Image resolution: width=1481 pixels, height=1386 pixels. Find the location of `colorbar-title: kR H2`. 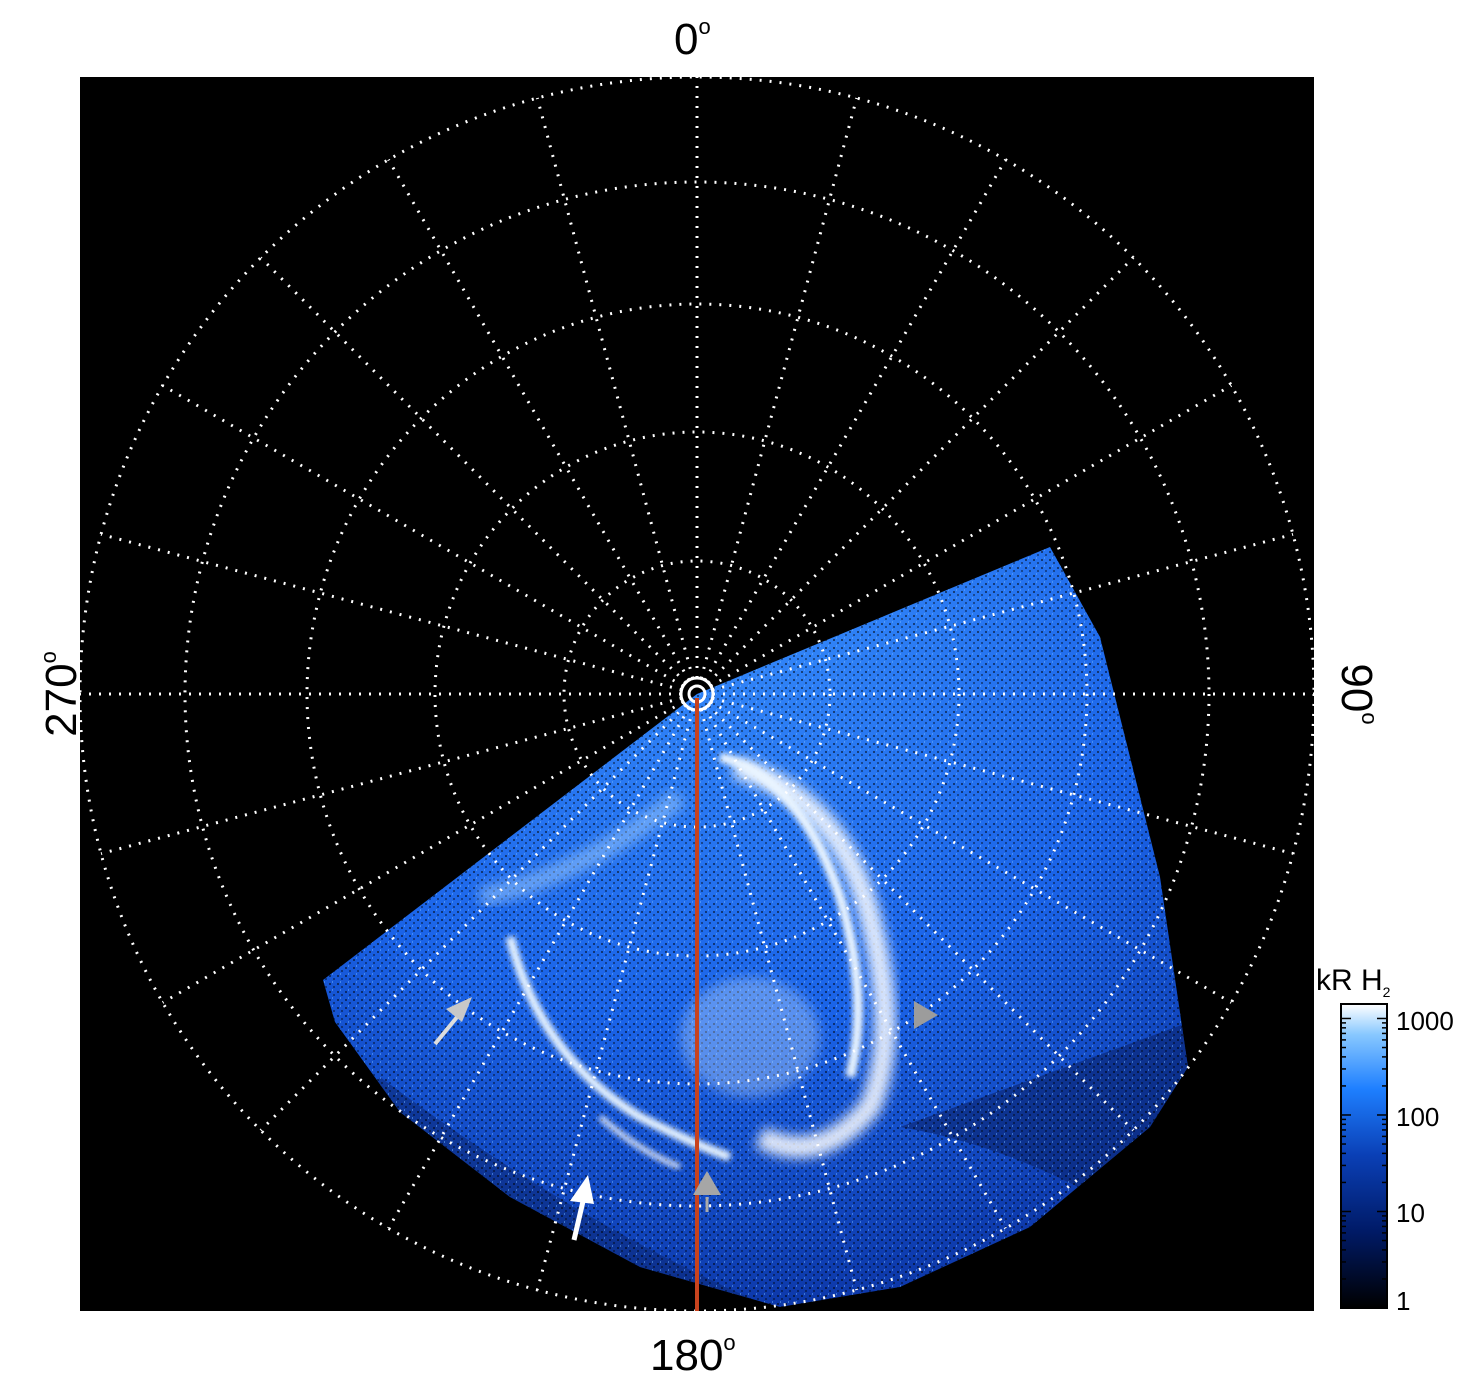

colorbar-title: kR H2 is located at coordinates (1353, 982).